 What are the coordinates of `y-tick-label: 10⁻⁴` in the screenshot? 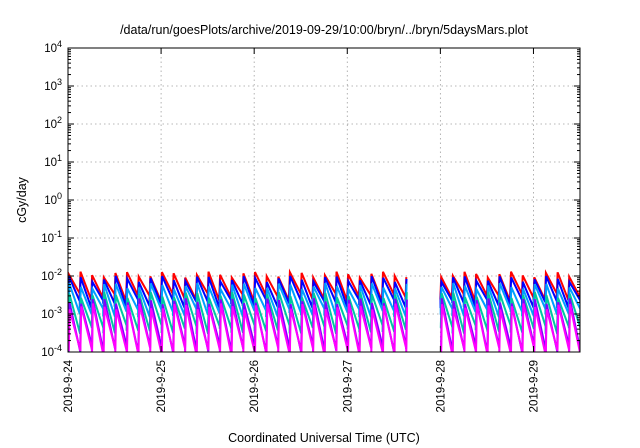 It's located at (51, 351).